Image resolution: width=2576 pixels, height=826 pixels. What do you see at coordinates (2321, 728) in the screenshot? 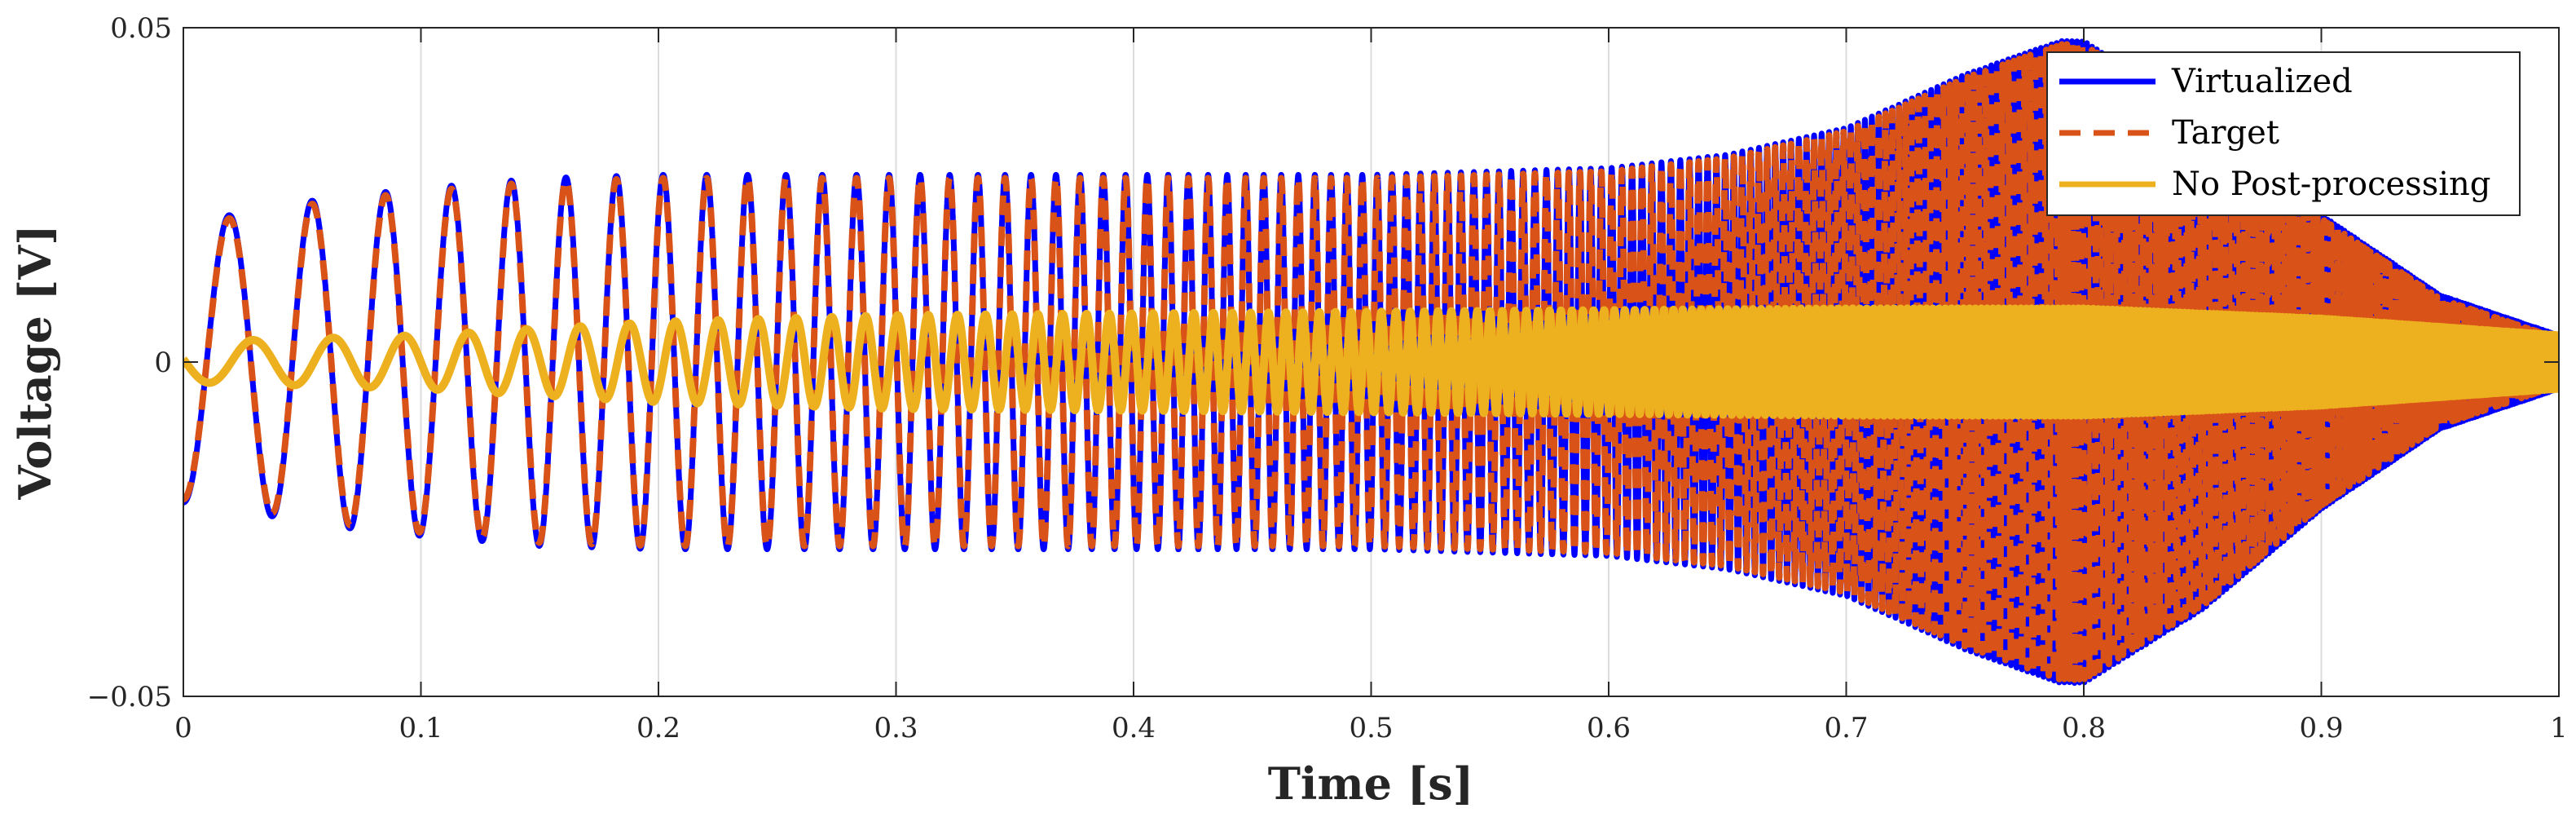
I see `x-tick-label: 0.9` at bounding box center [2321, 728].